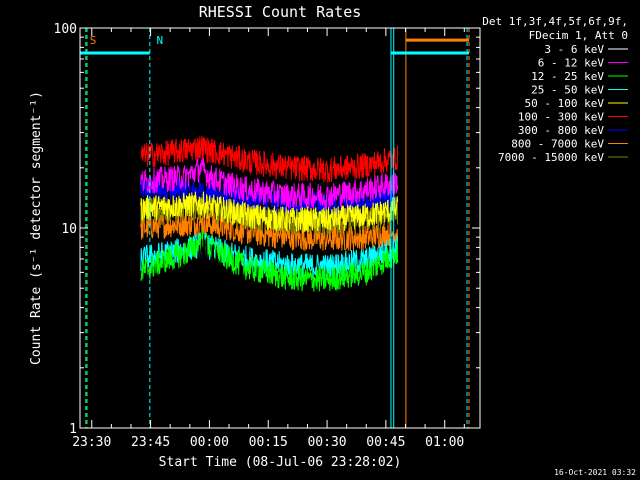  Describe the element at coordinates (326, 442) in the screenshot. I see `x-tick-label: 00:30` at that location.